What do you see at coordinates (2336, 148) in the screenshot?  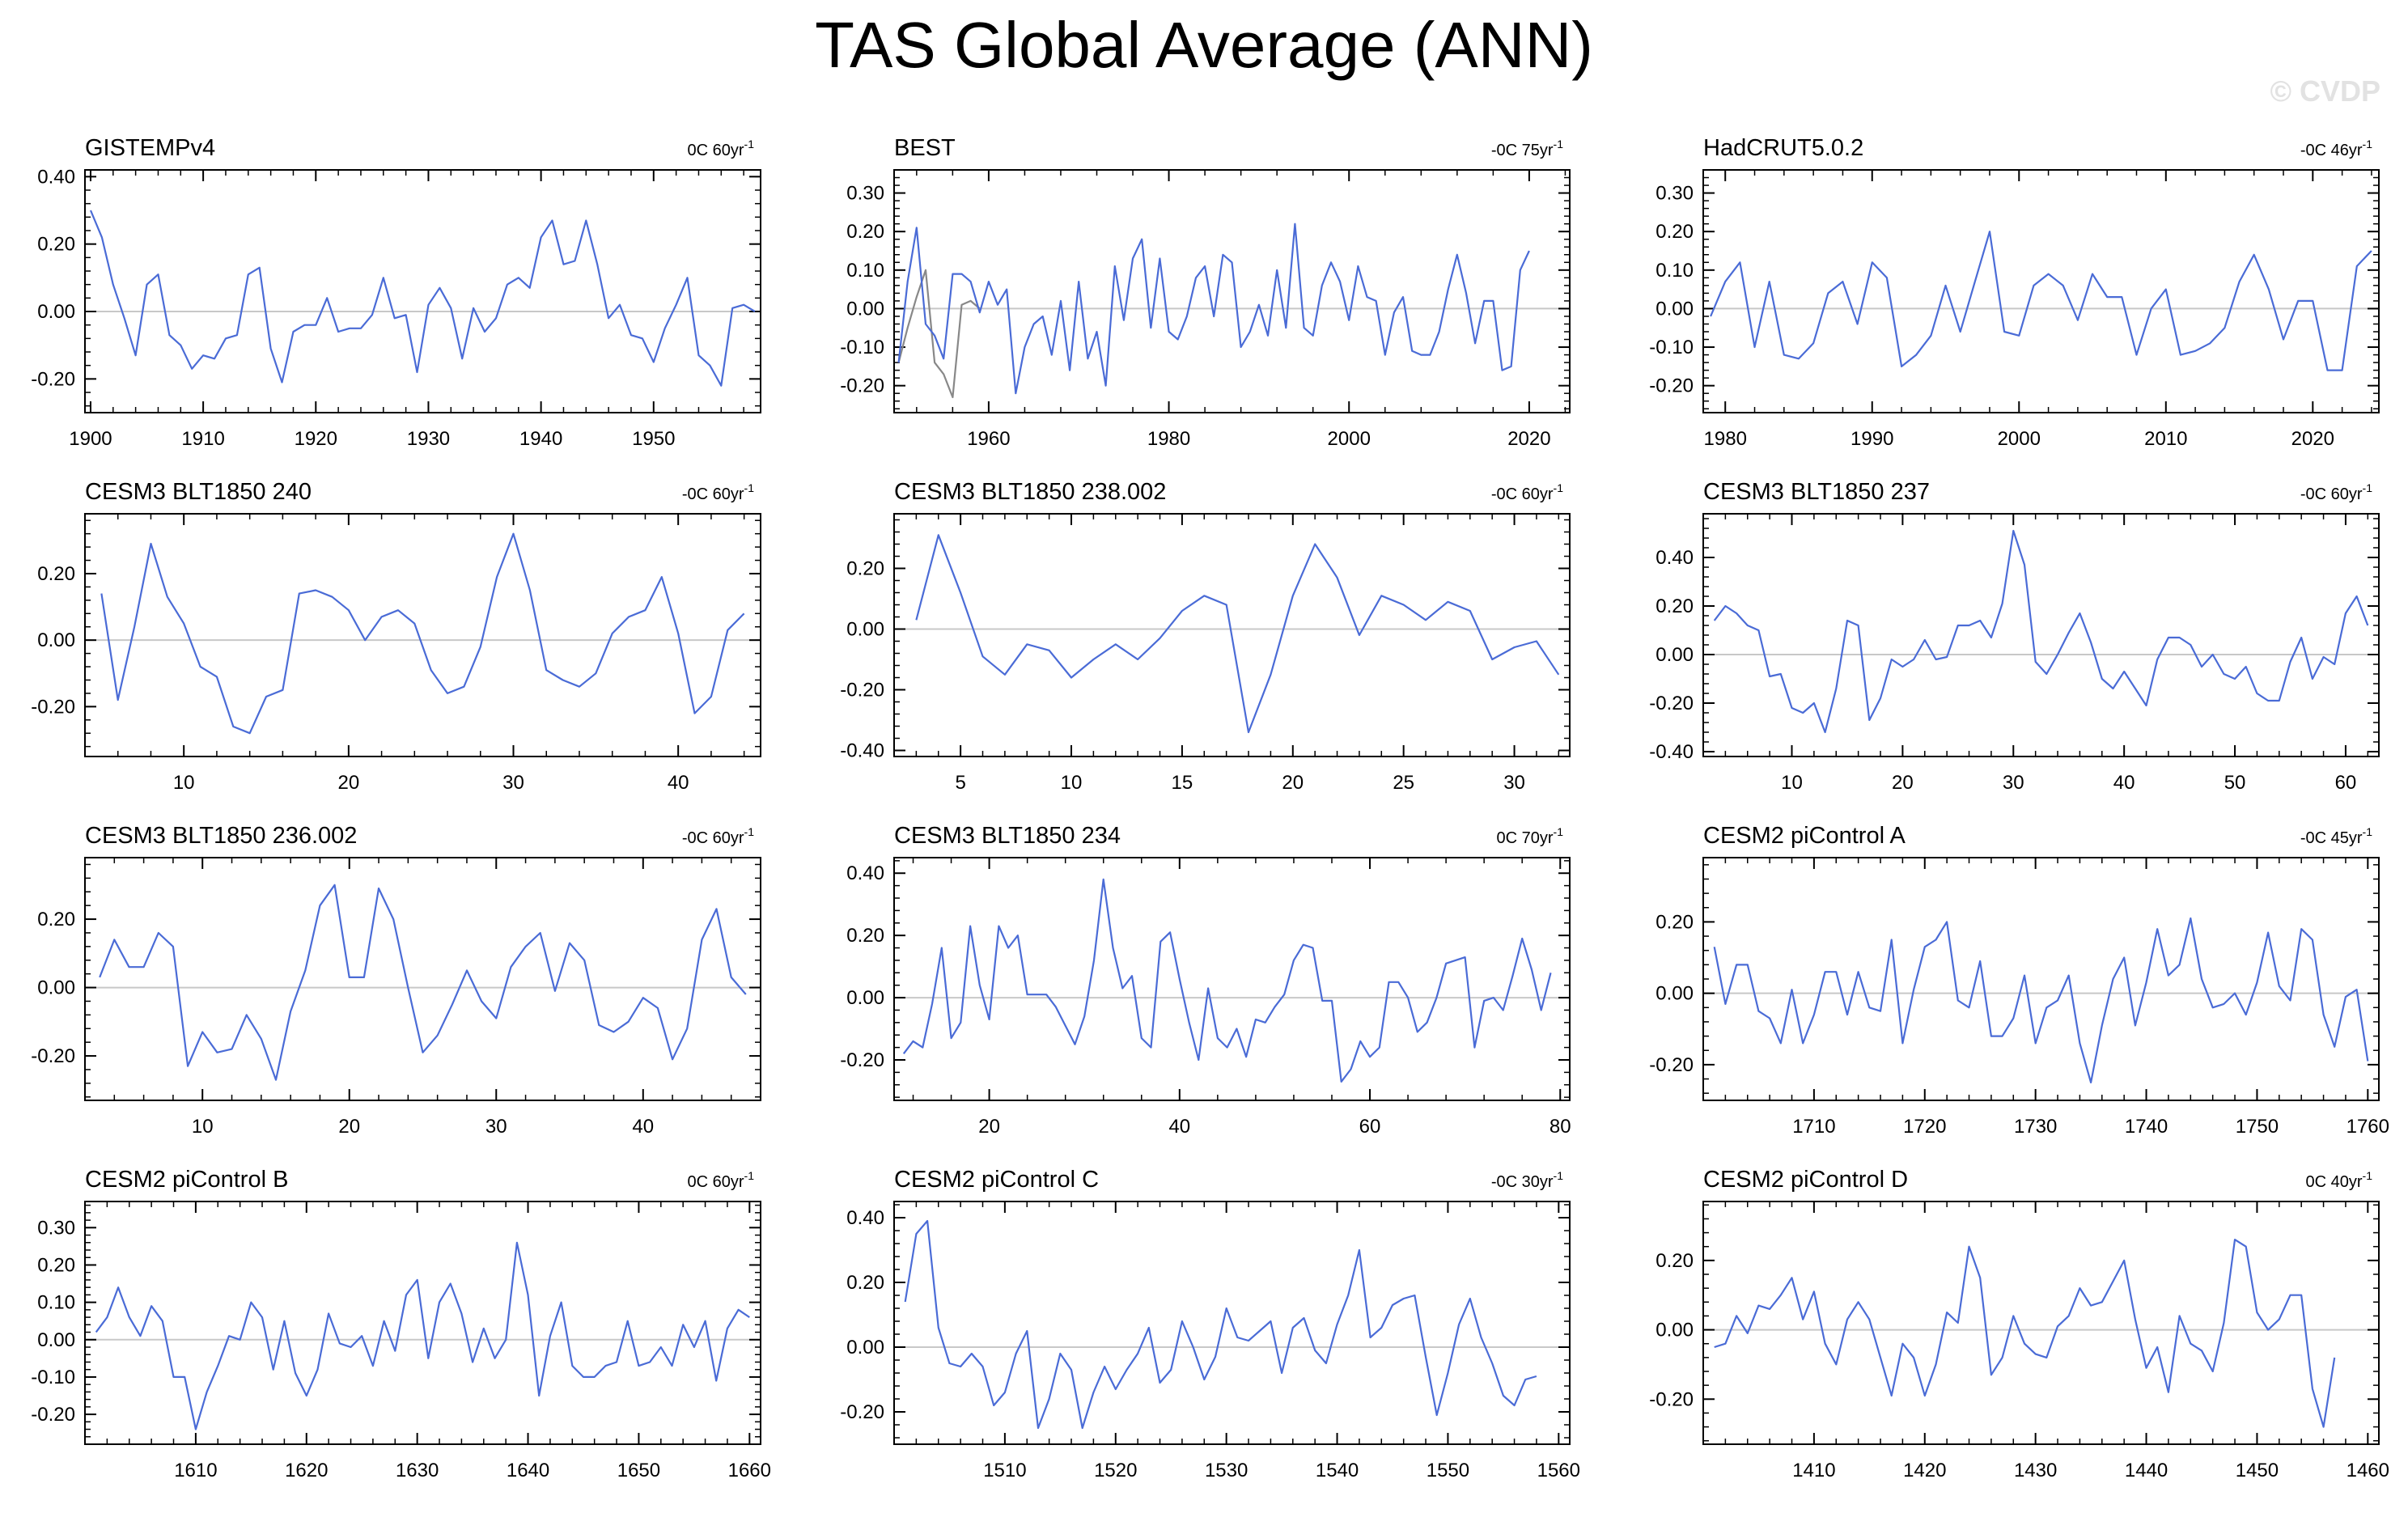 I see `trend-label: -0C 46yr-1` at bounding box center [2336, 148].